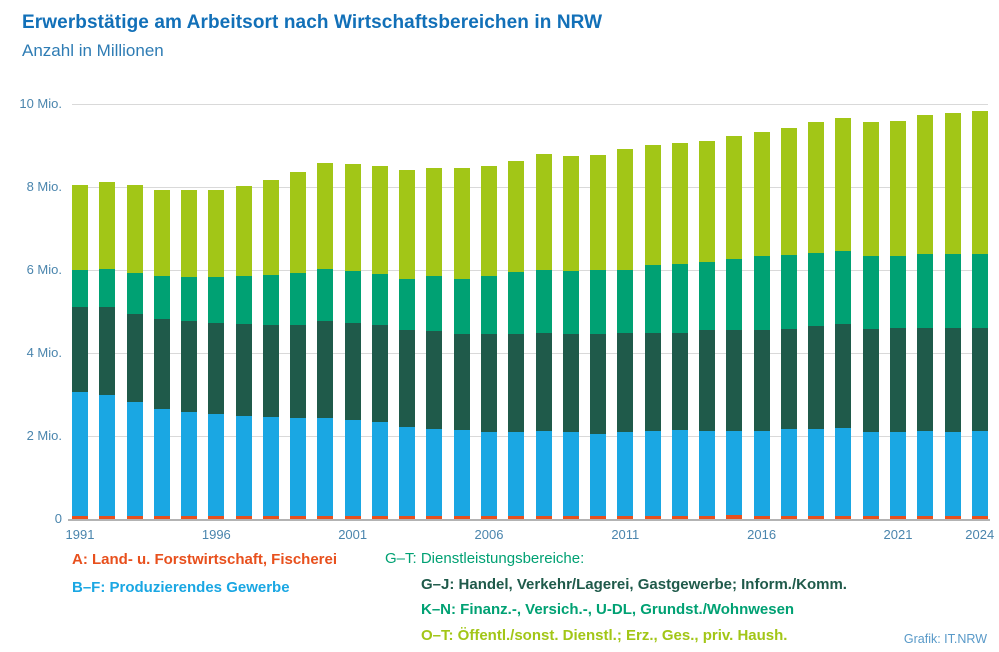 Image resolution: width=999 pixels, height=652 pixels. Describe the element at coordinates (325, 369) in the screenshot. I see `bar-segment-g-j-2000` at that location.